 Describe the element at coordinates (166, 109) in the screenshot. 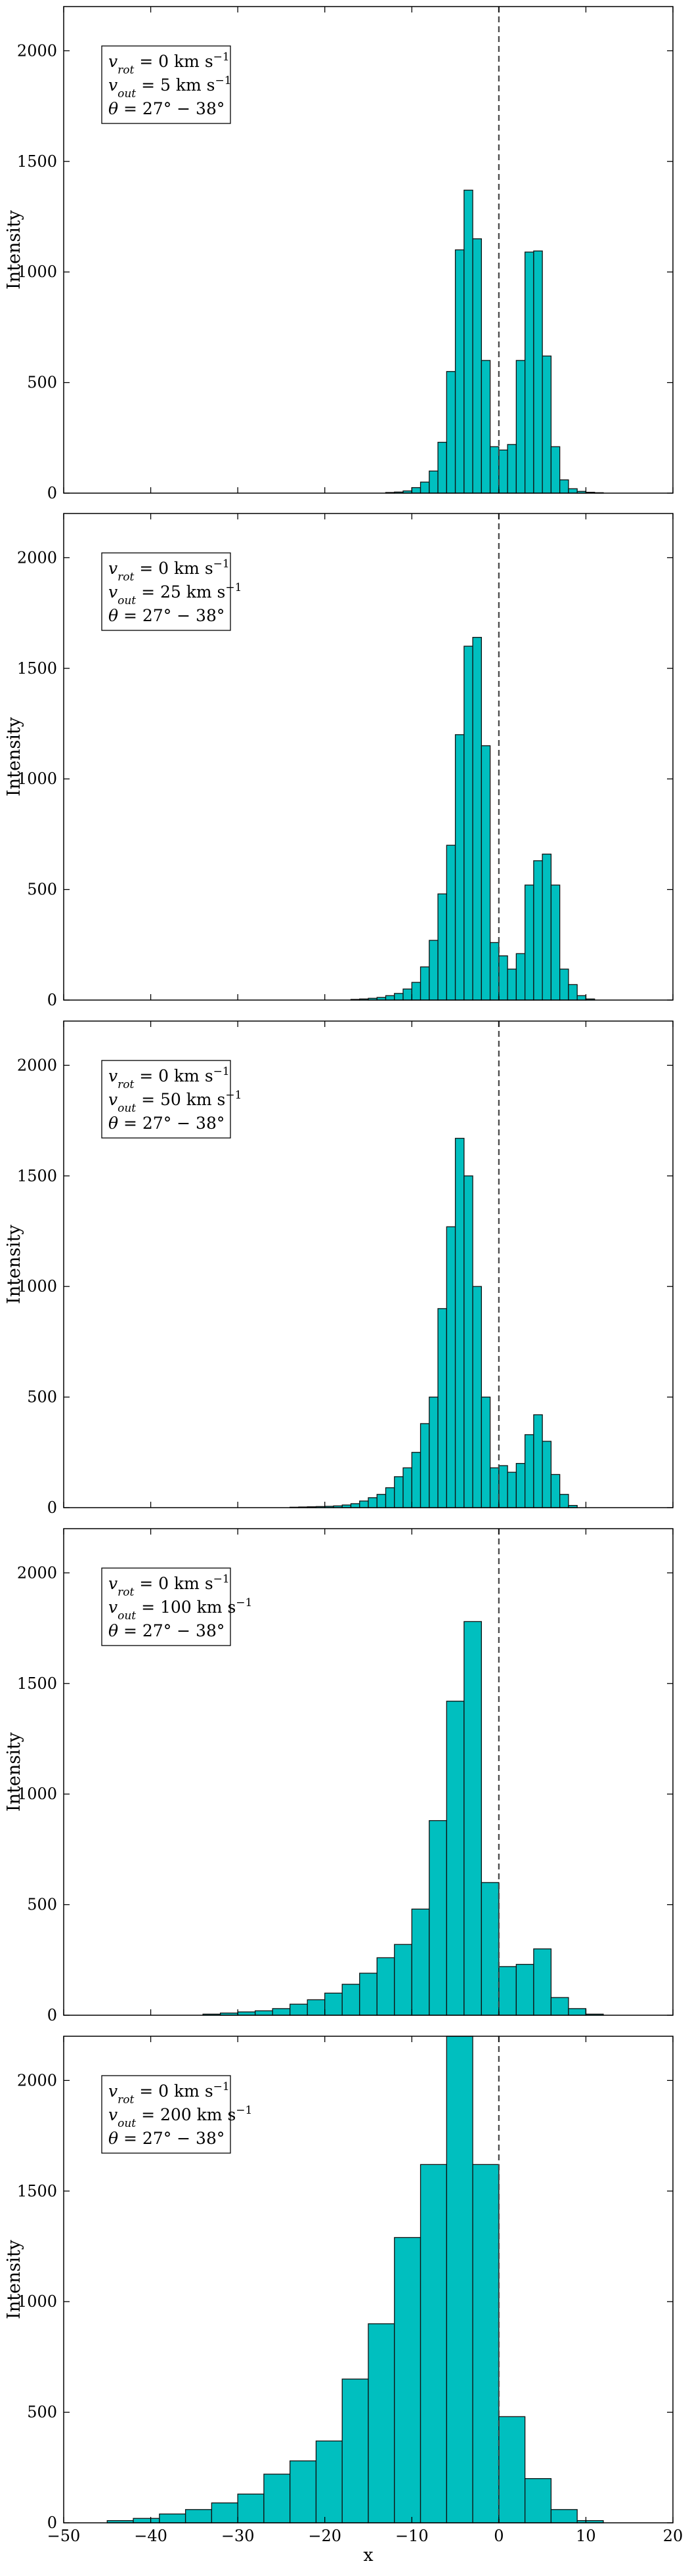

I see `legend-line: θ = 27° − 38°` at that location.